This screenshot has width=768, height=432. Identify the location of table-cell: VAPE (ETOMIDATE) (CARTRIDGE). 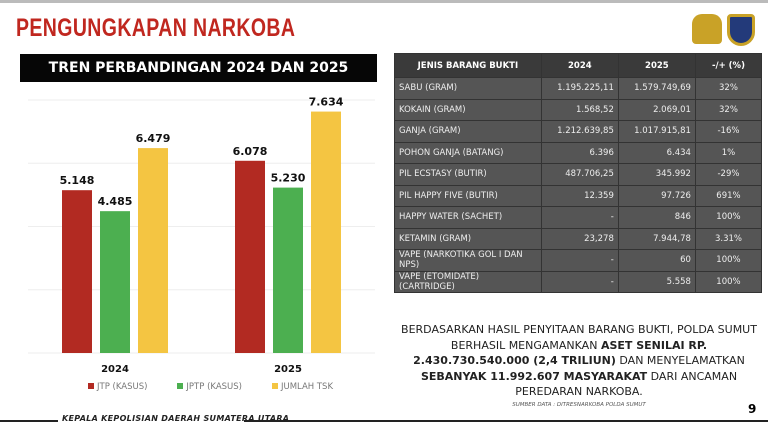
(468, 281).